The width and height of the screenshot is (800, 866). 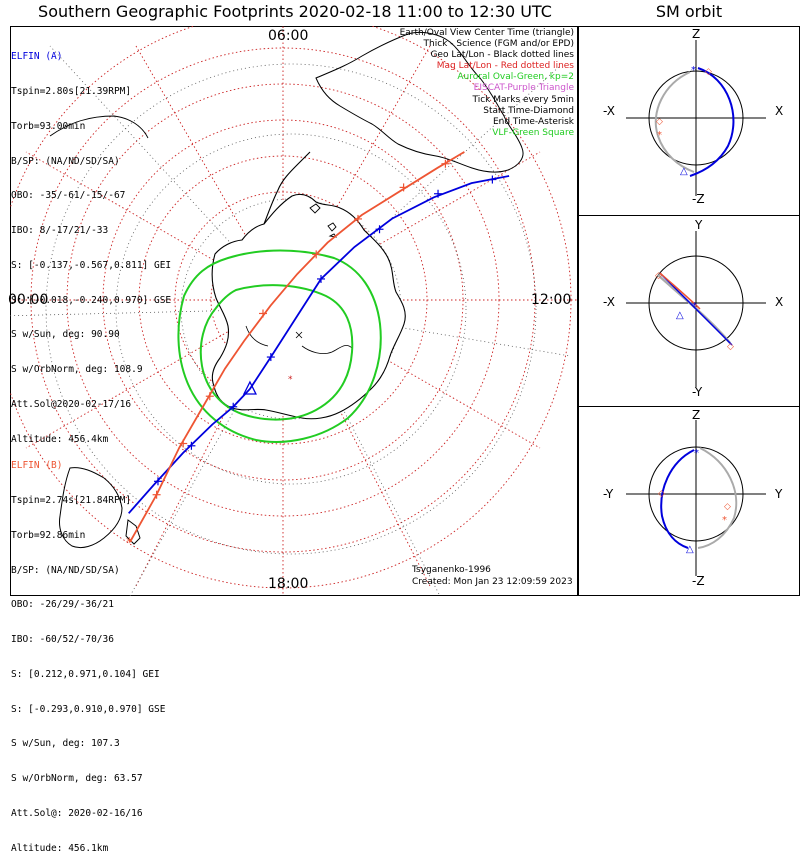 What do you see at coordinates (288, 584) in the screenshot?
I see `mlt-label-bottom: 18:00` at bounding box center [288, 584].